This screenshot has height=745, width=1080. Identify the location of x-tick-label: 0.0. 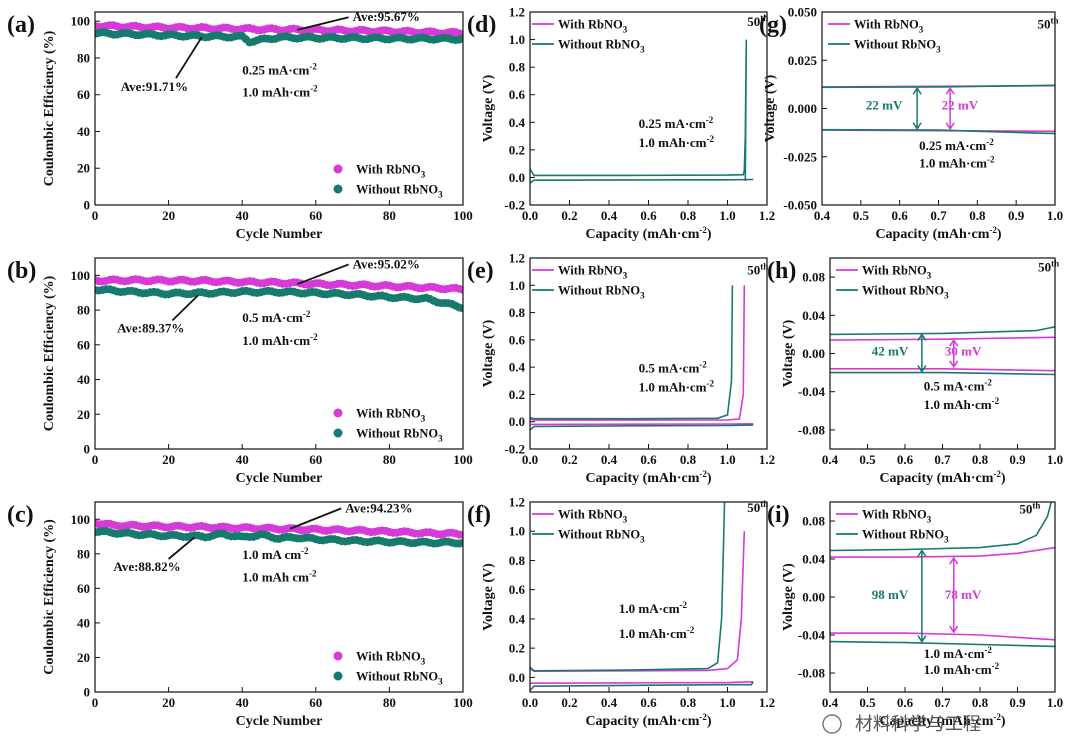
(530, 702).